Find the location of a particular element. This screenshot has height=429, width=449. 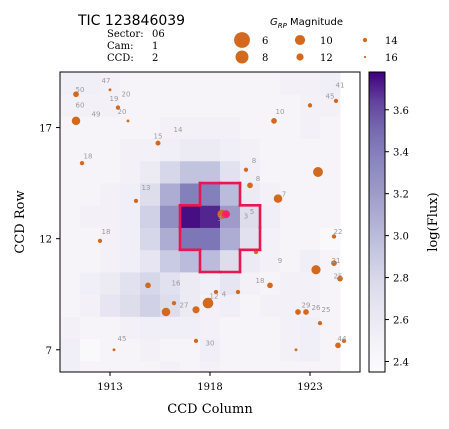

star-label: 8 is located at coordinates (254, 161).